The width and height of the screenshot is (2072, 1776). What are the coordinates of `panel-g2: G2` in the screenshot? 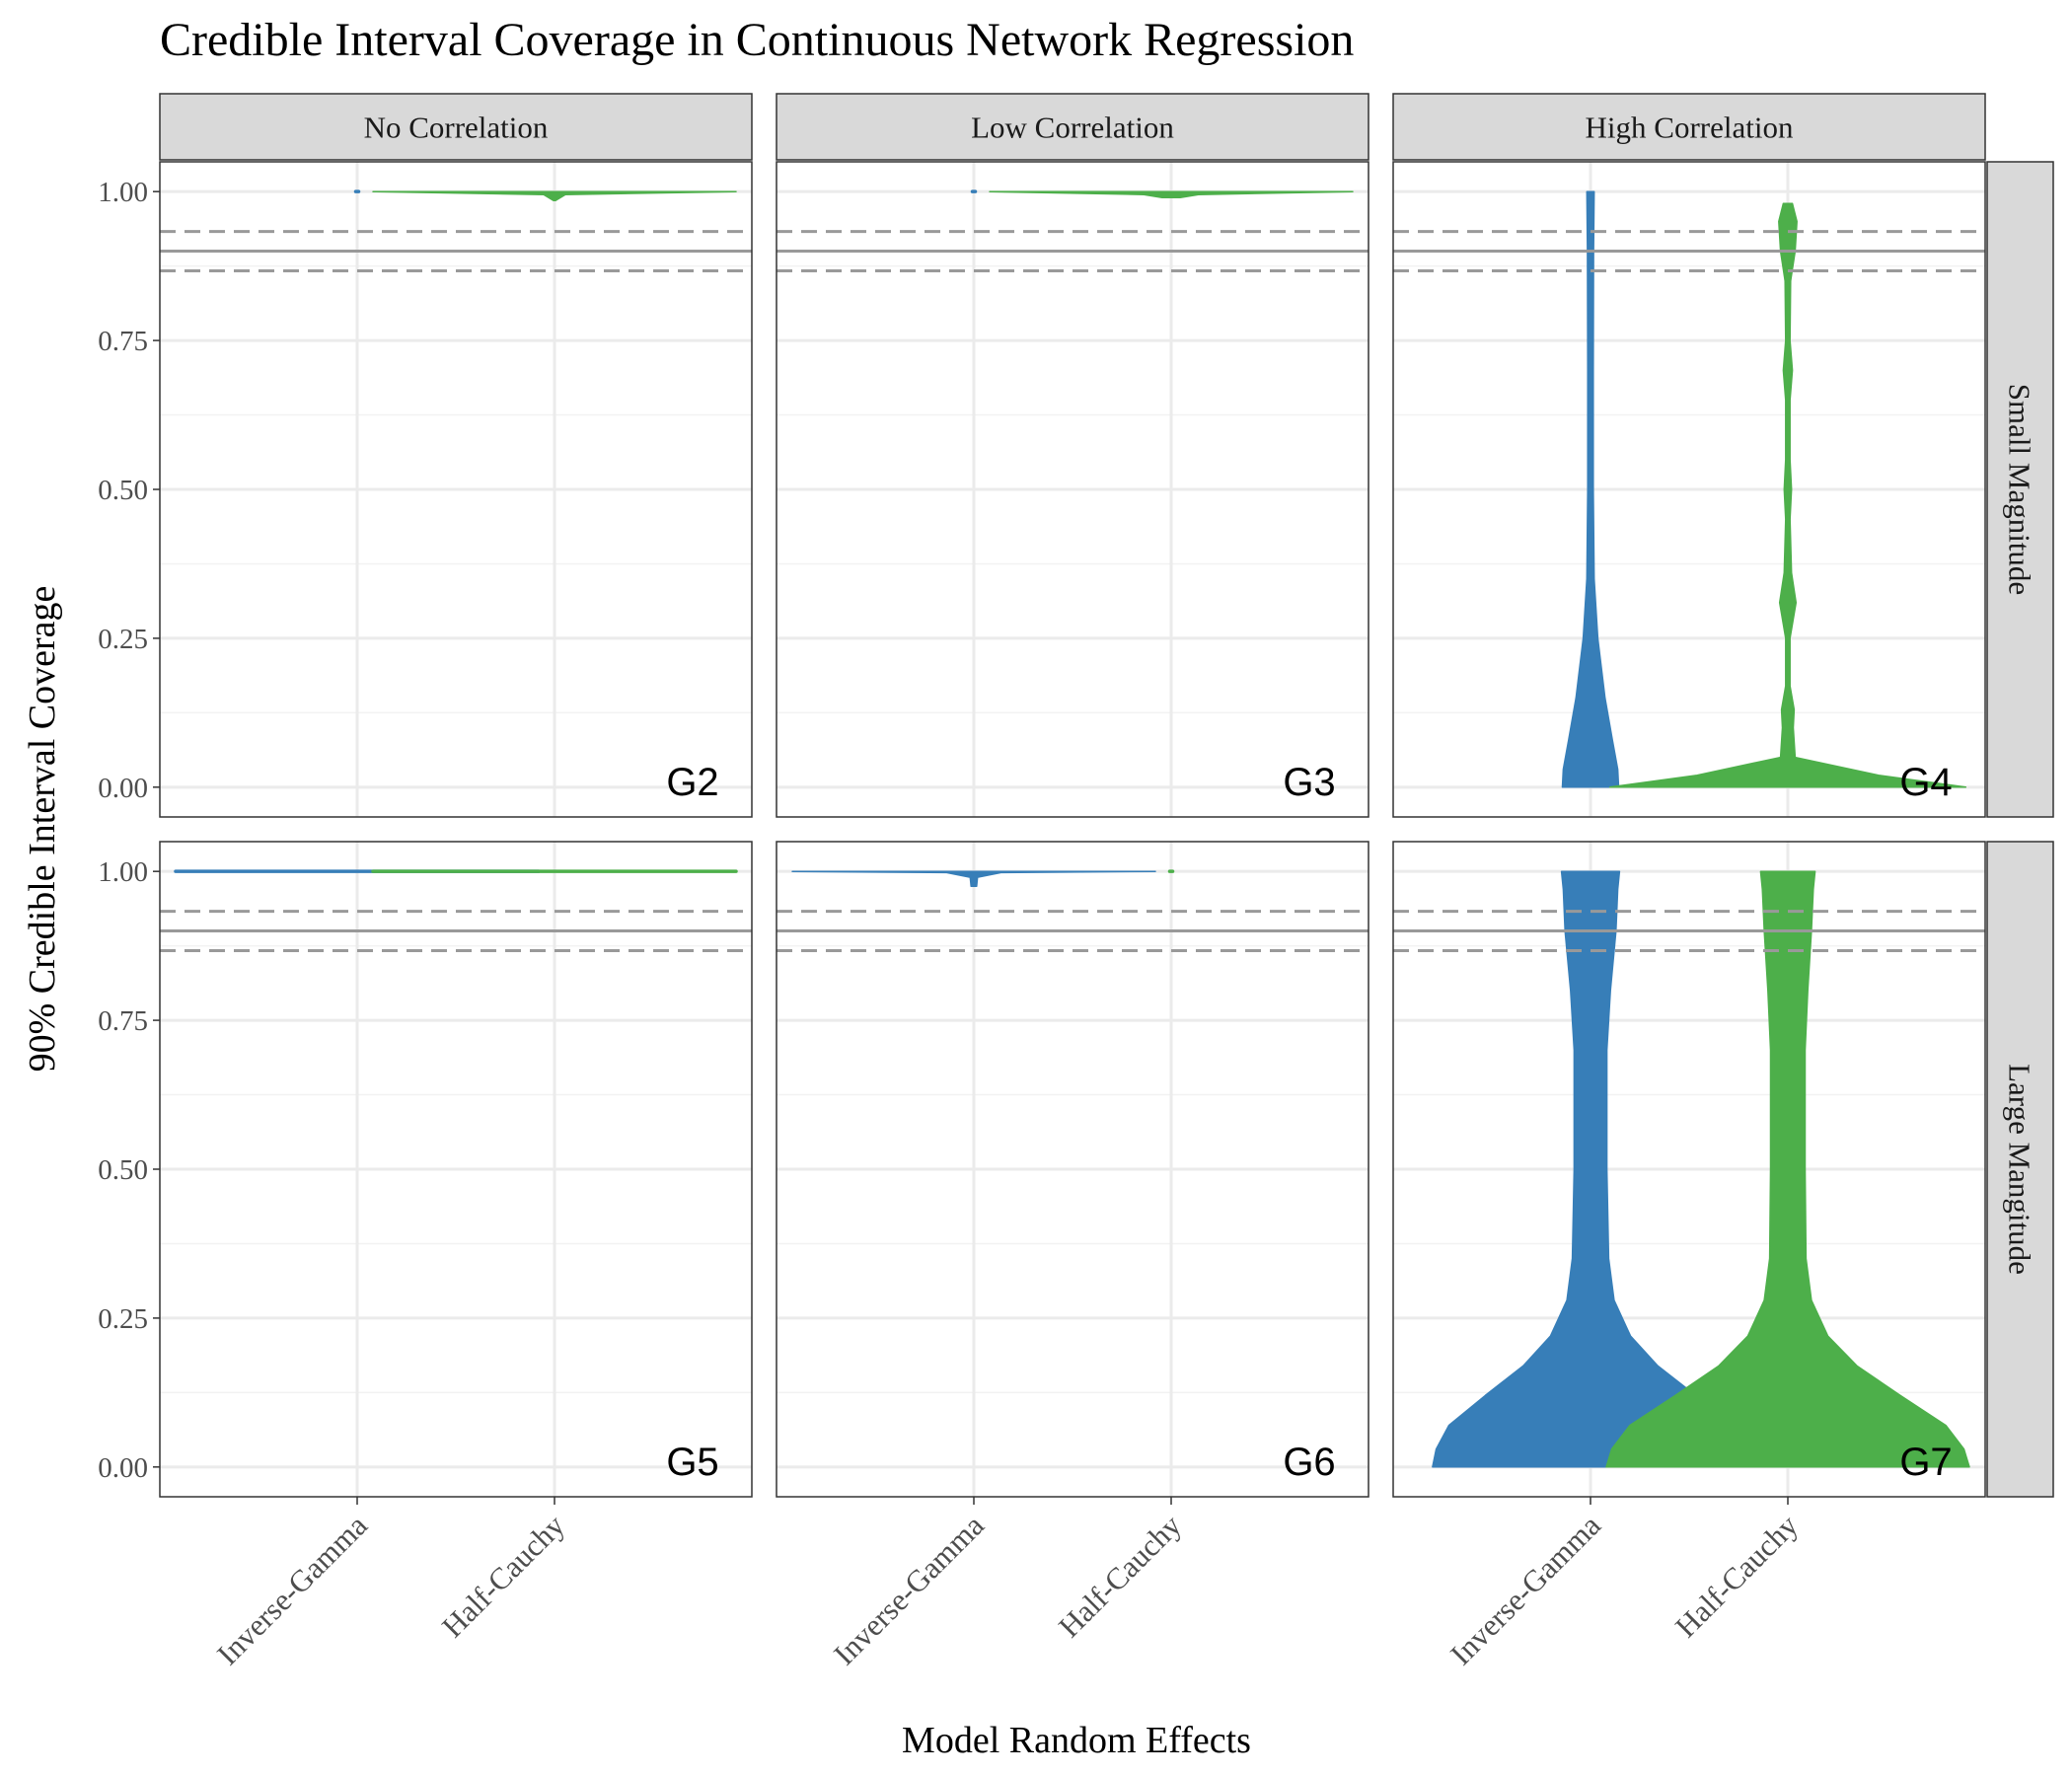 It's located at (456, 490).